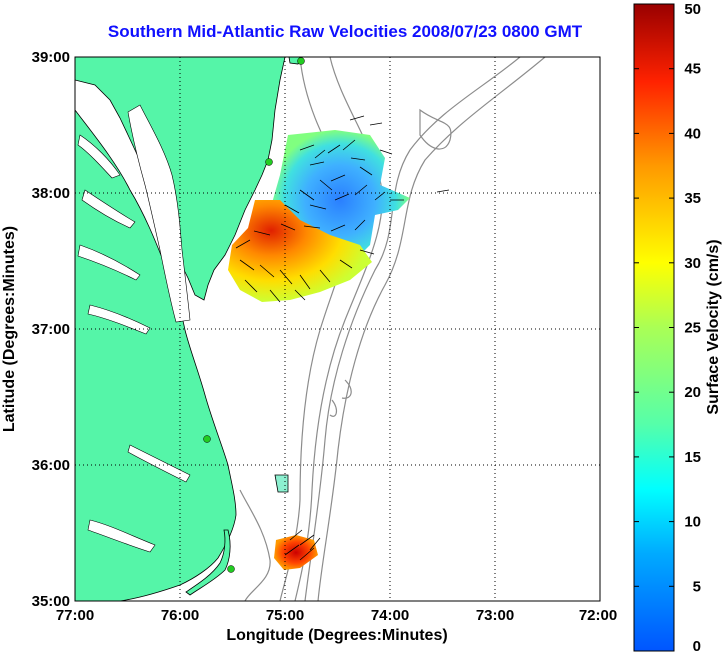 Image resolution: width=724 pixels, height=659 pixels. I want to click on y-axis-label: Latitude (Degrees:Minutes), so click(9, 329).